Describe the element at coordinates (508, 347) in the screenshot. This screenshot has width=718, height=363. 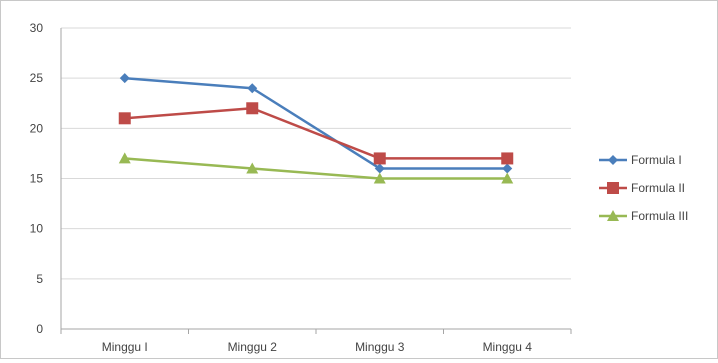
I see `x-tick-label: Minggu 4` at that location.